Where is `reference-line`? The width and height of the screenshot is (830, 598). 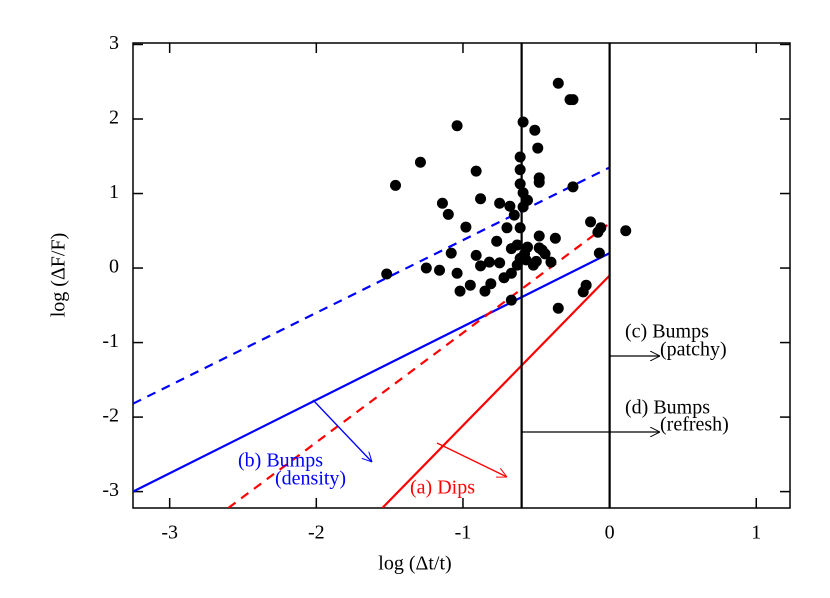
reference-line is located at coordinates (496, 391).